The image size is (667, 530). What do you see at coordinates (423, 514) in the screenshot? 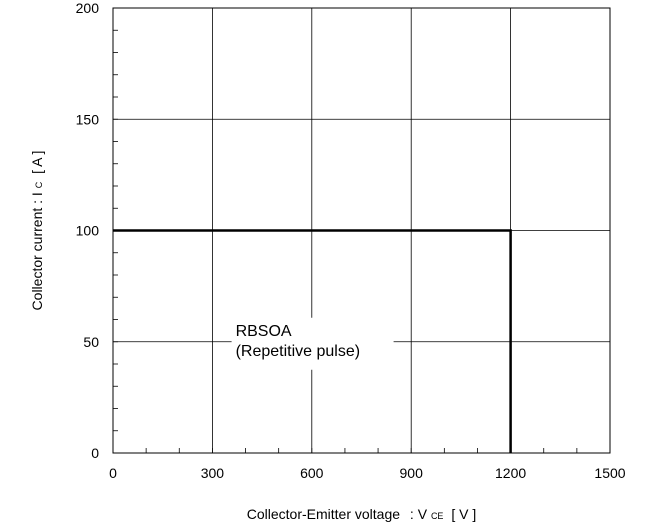
I see `x-axis-symbol: V` at bounding box center [423, 514].